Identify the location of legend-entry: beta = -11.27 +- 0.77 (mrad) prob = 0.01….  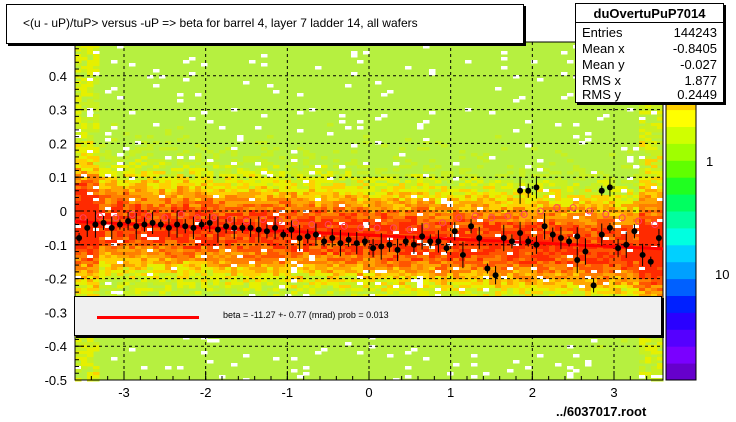
(306, 315).